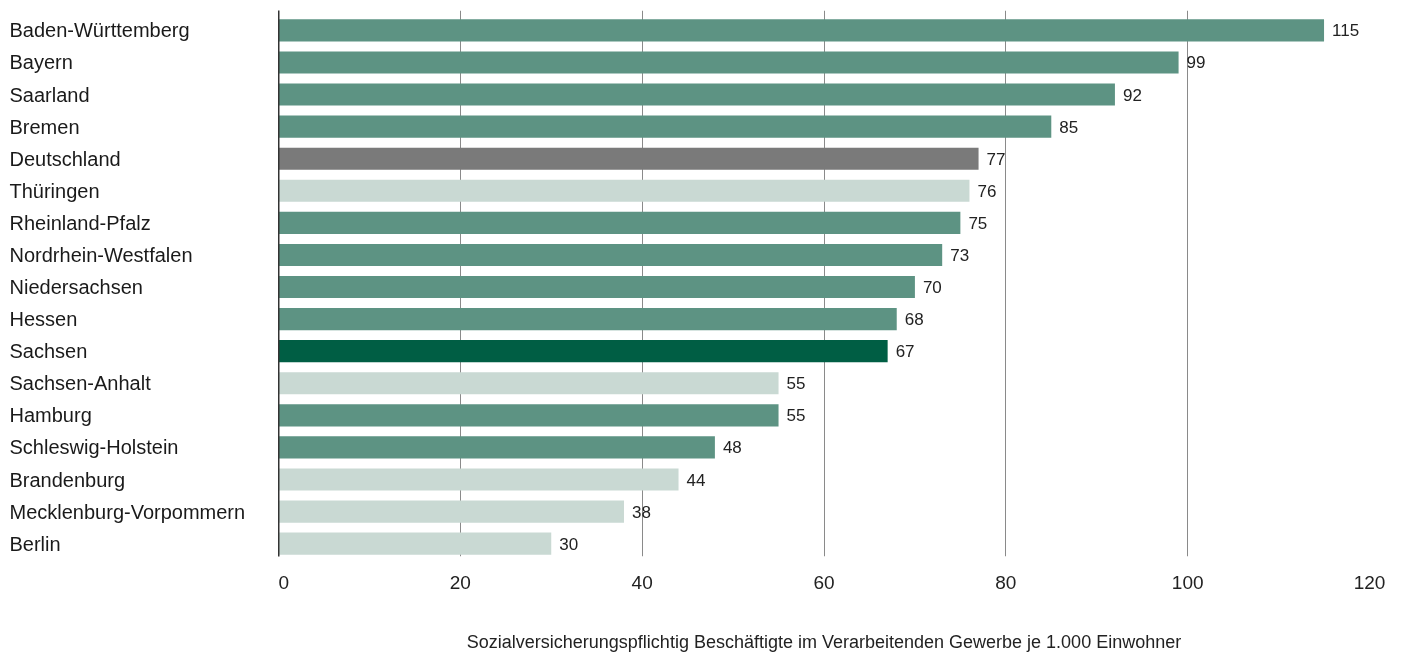 The height and width of the screenshot is (655, 1408). I want to click on y-tick-label: Thüringen, so click(54, 190).